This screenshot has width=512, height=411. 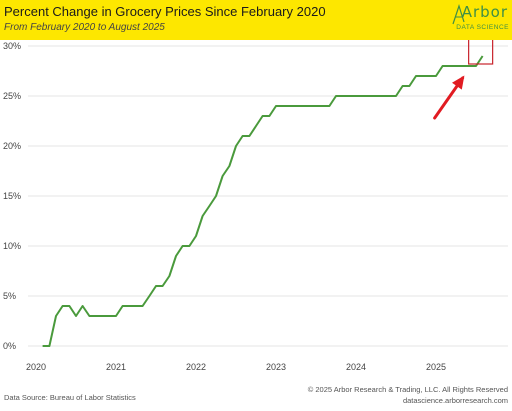 I want to click on arbor-logo, so click(x=458, y=14).